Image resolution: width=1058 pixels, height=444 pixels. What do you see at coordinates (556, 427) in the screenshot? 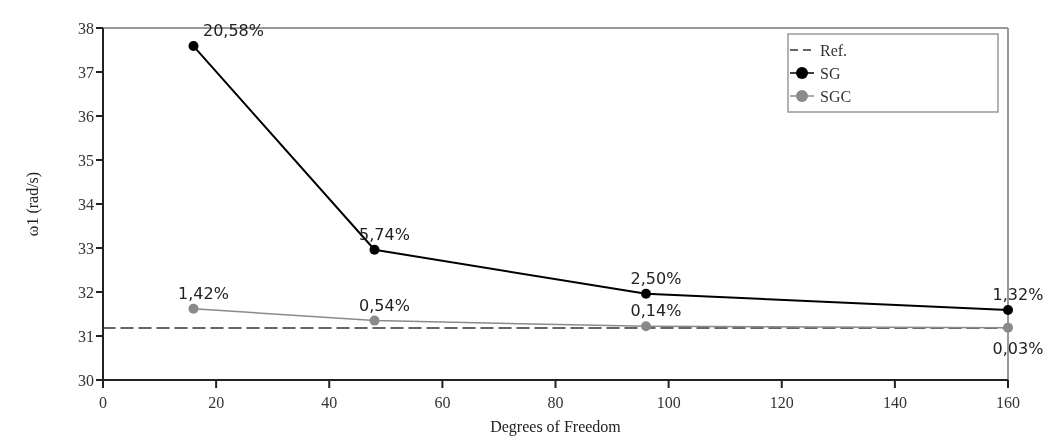
I see `x-axis-title: Degrees of Freedom` at bounding box center [556, 427].